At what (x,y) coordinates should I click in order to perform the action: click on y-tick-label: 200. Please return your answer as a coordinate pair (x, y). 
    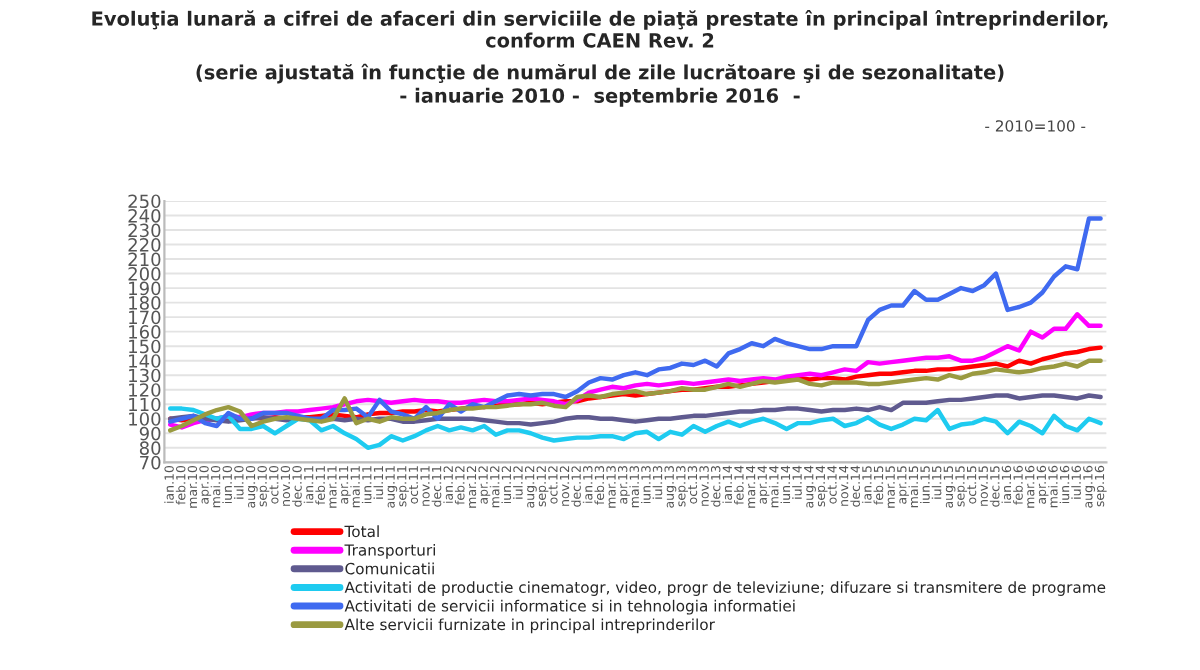
    Looking at the image, I should click on (144, 274).